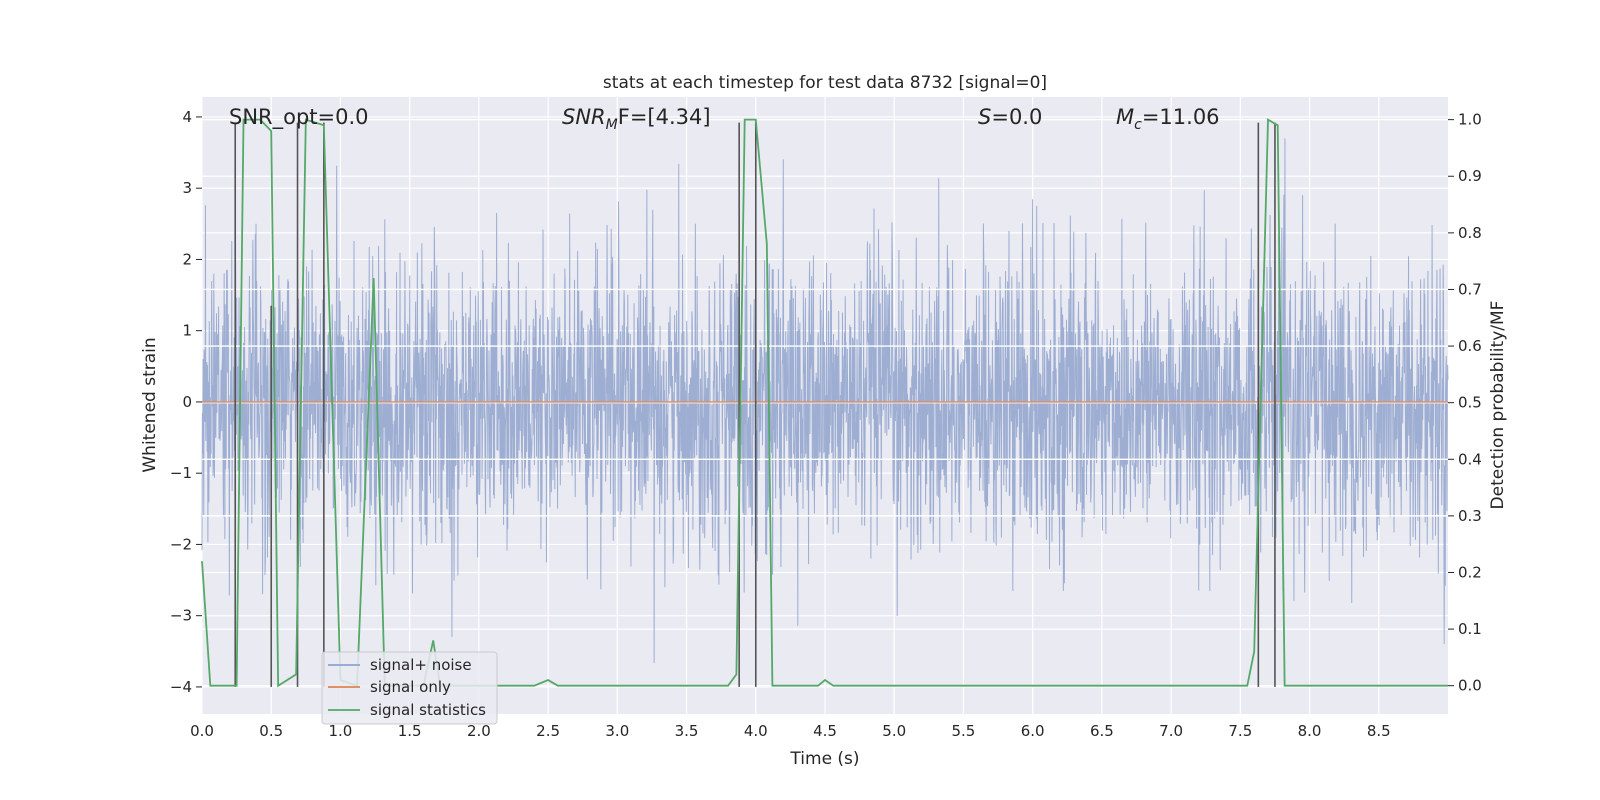  I want to click on y-right-tick-label: 0.1, so click(1470, 629).